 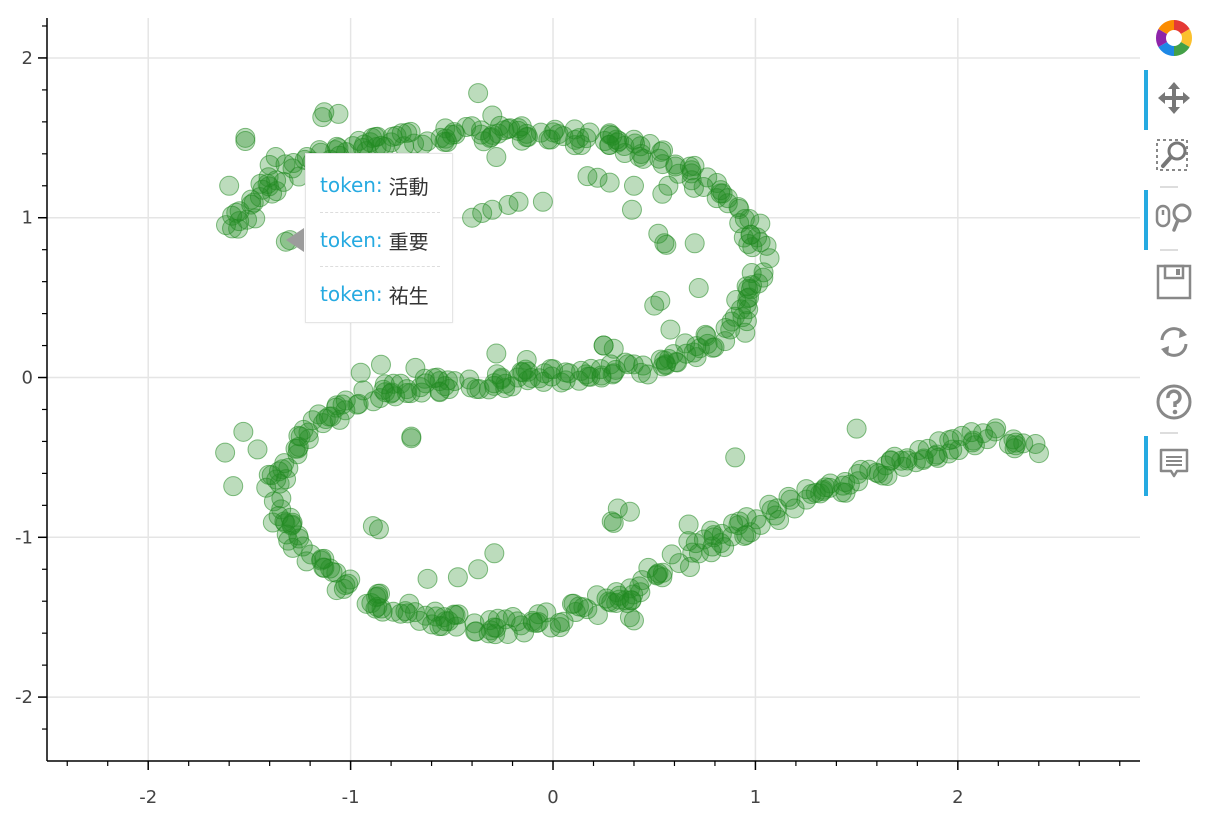 I want to click on tooltip-value: 活動, so click(x=408, y=186).